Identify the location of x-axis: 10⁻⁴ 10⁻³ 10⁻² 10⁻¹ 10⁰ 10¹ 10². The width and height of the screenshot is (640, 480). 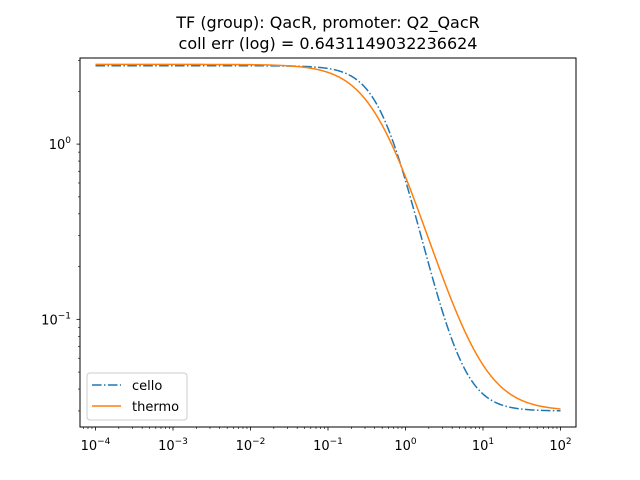
(326, 440).